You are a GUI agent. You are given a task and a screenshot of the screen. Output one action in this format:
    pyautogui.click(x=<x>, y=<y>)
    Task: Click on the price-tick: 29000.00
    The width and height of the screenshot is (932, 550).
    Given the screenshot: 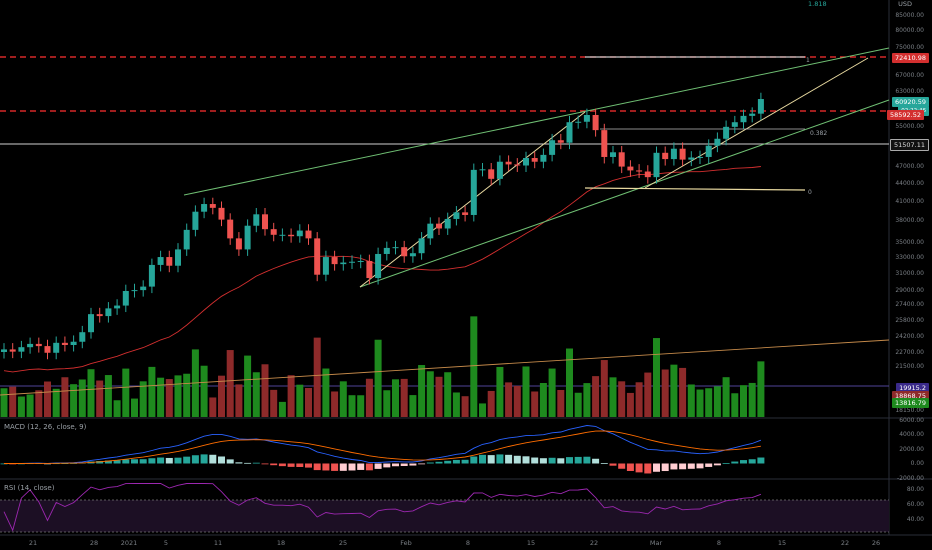 What is the action you would take?
    pyautogui.click(x=909, y=290)
    